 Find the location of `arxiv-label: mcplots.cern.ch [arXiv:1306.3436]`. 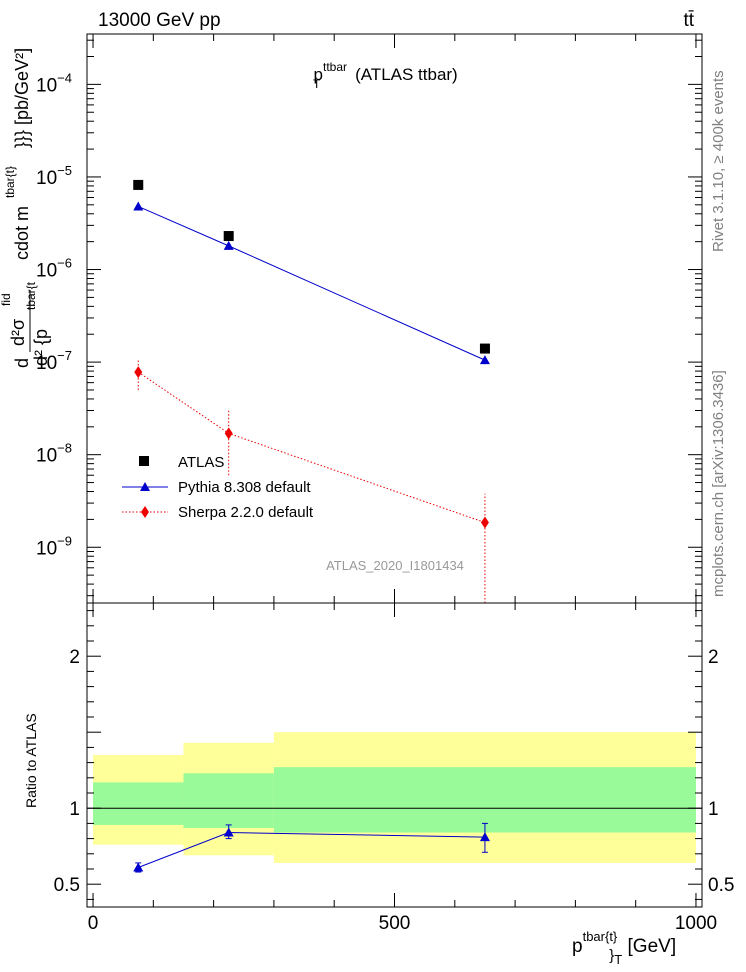

arxiv-label: mcplots.cern.ch [arXiv:1306.3436] is located at coordinates (718, 483).